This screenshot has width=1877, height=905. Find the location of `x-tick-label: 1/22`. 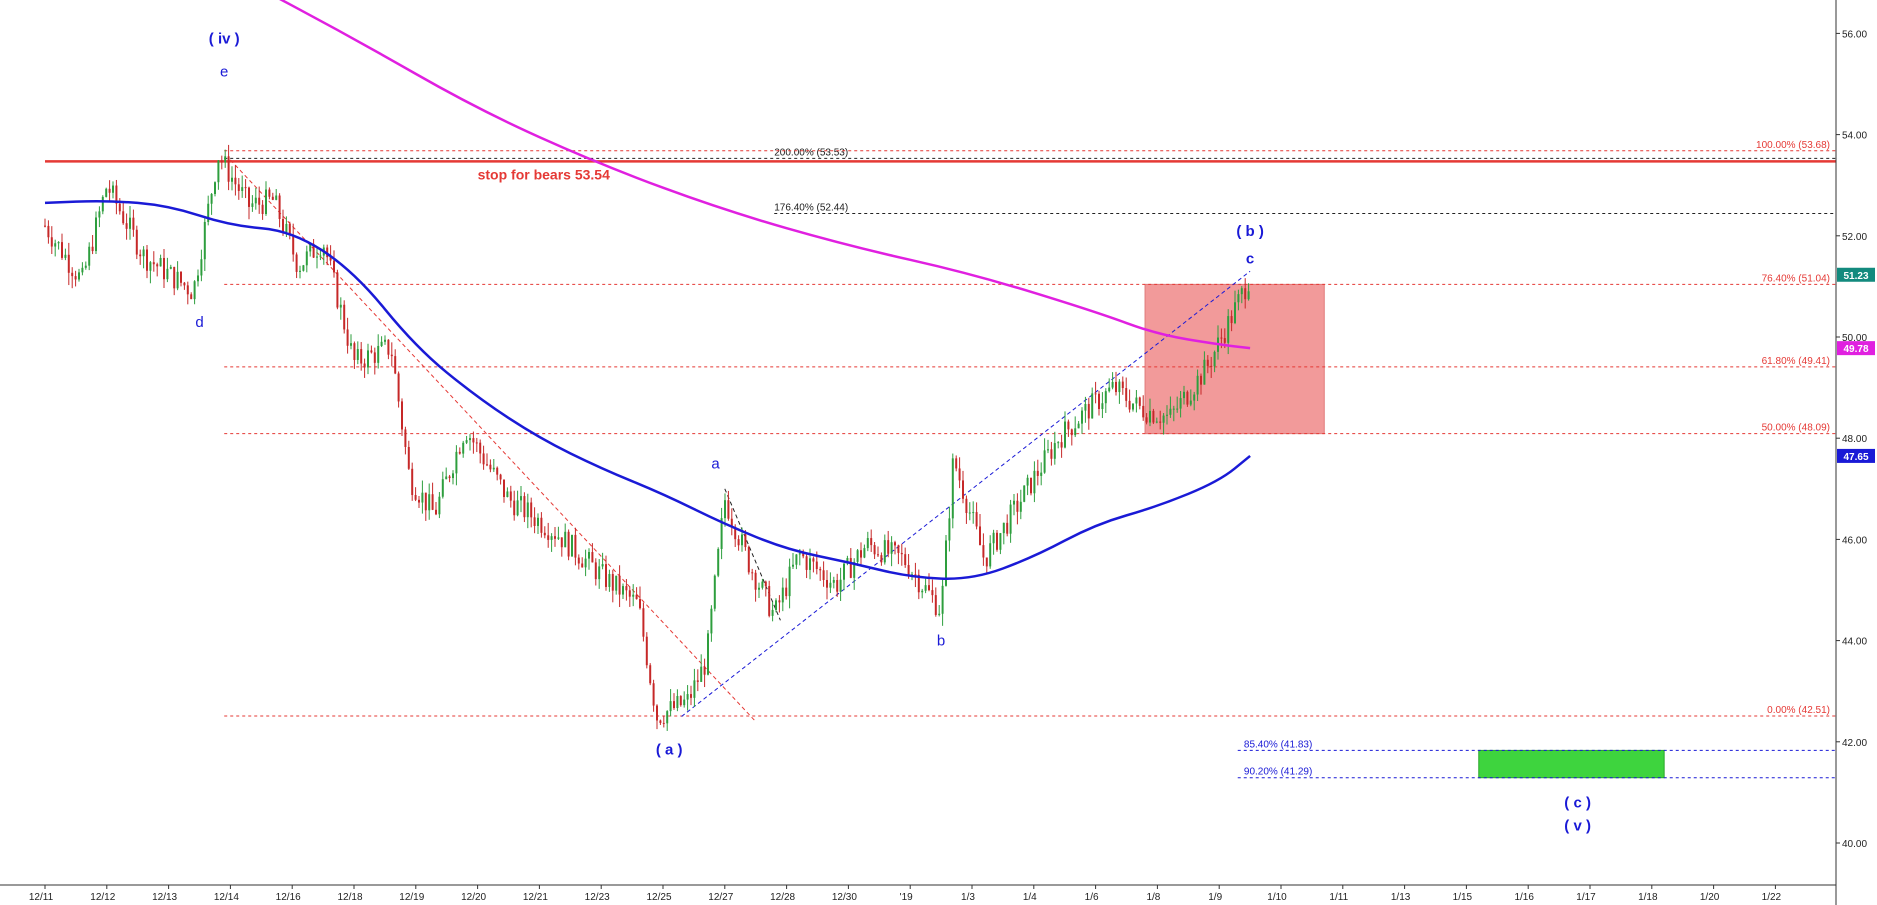

x-tick-label: 1/22 is located at coordinates (1772, 897).